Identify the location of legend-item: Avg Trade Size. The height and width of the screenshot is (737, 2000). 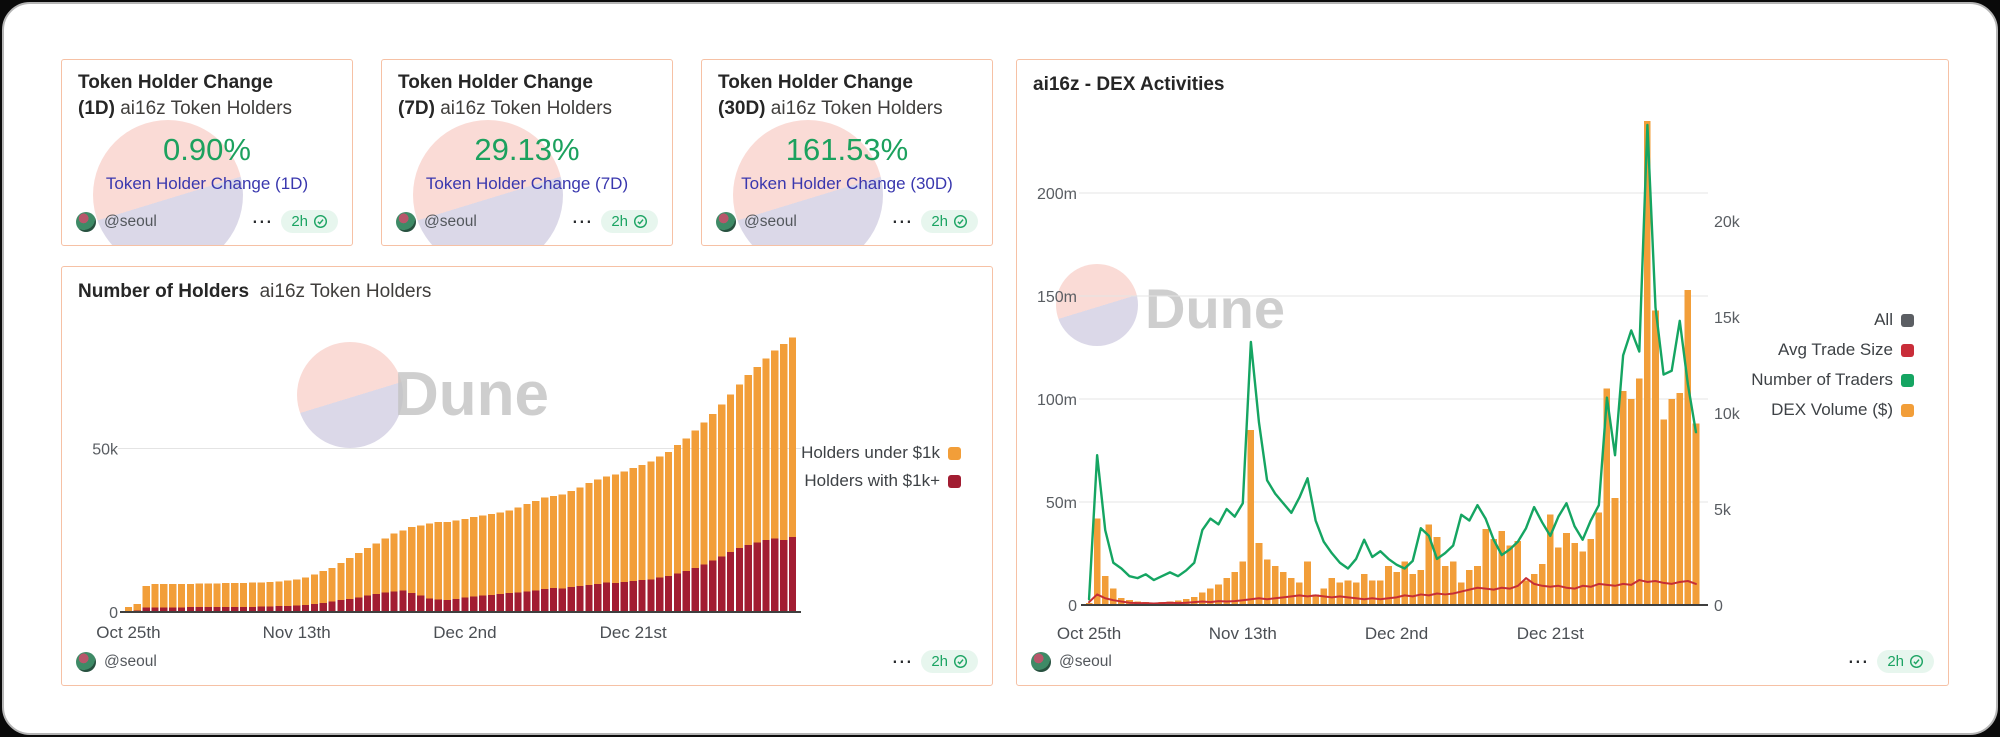
(1846, 349).